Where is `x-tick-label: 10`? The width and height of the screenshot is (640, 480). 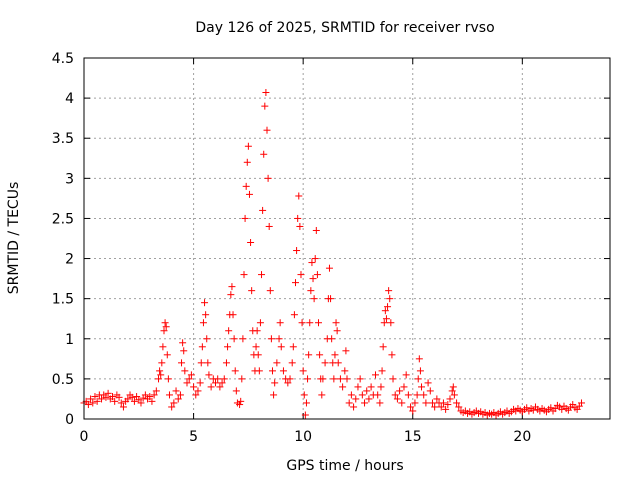 x-tick-label: 10 is located at coordinates (303, 437).